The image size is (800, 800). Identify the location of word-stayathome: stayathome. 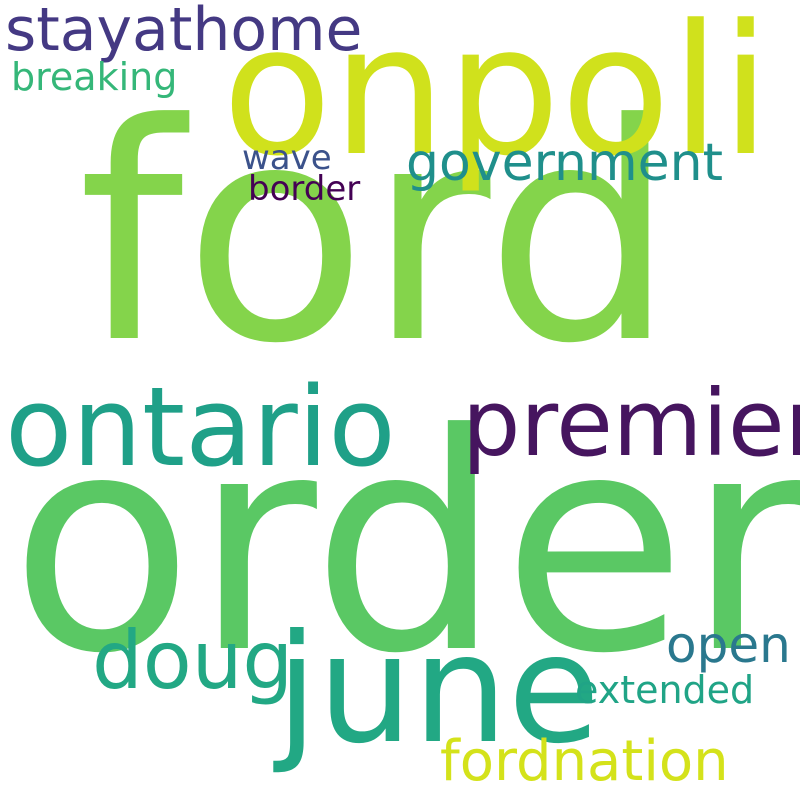
(184, 32).